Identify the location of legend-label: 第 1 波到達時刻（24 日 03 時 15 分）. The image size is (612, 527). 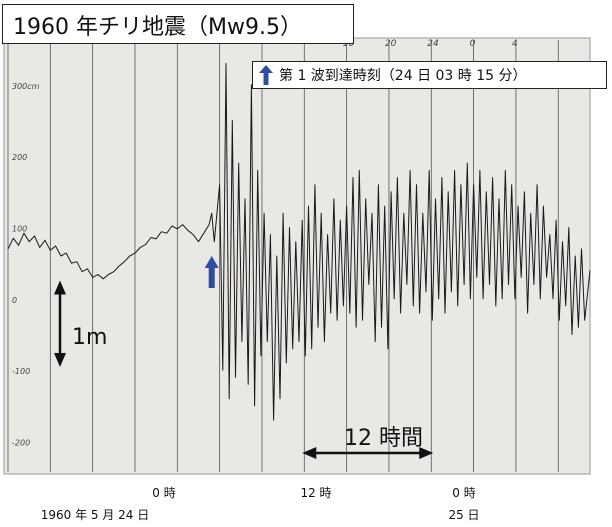
(403, 76).